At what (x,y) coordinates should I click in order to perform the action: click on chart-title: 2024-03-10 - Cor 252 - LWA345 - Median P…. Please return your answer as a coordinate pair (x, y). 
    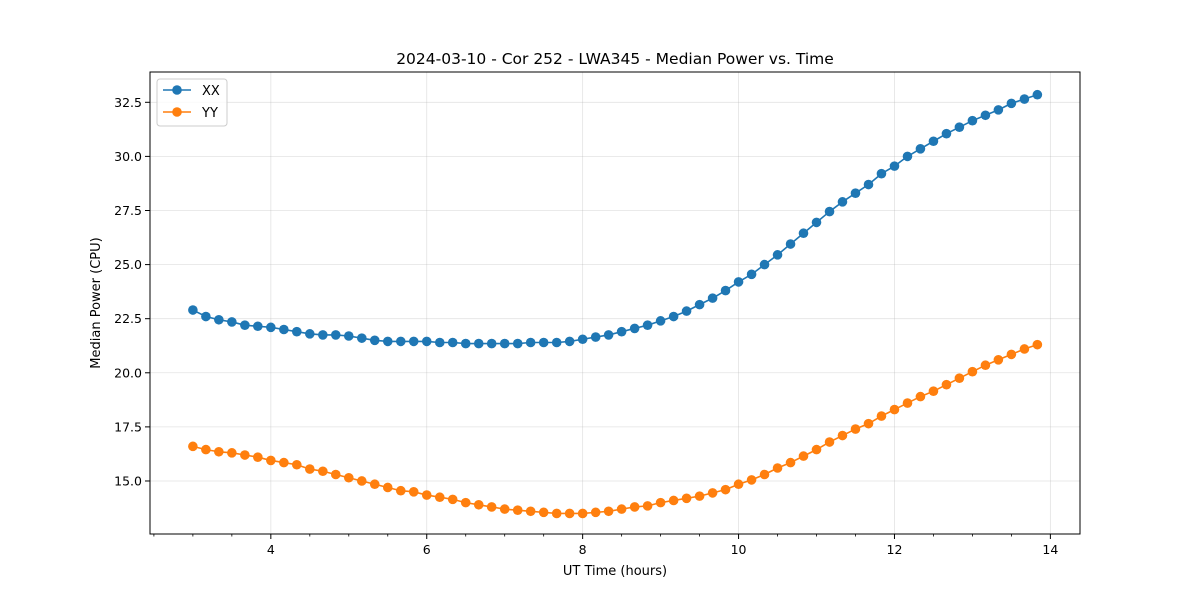
    Looking at the image, I should click on (615, 59).